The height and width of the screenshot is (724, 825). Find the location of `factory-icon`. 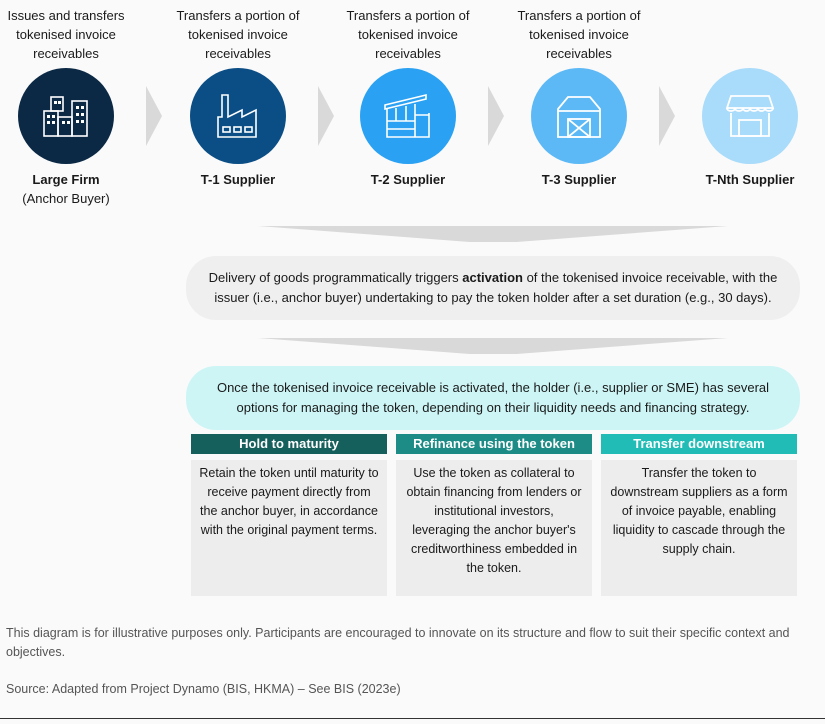

factory-icon is located at coordinates (238, 116).